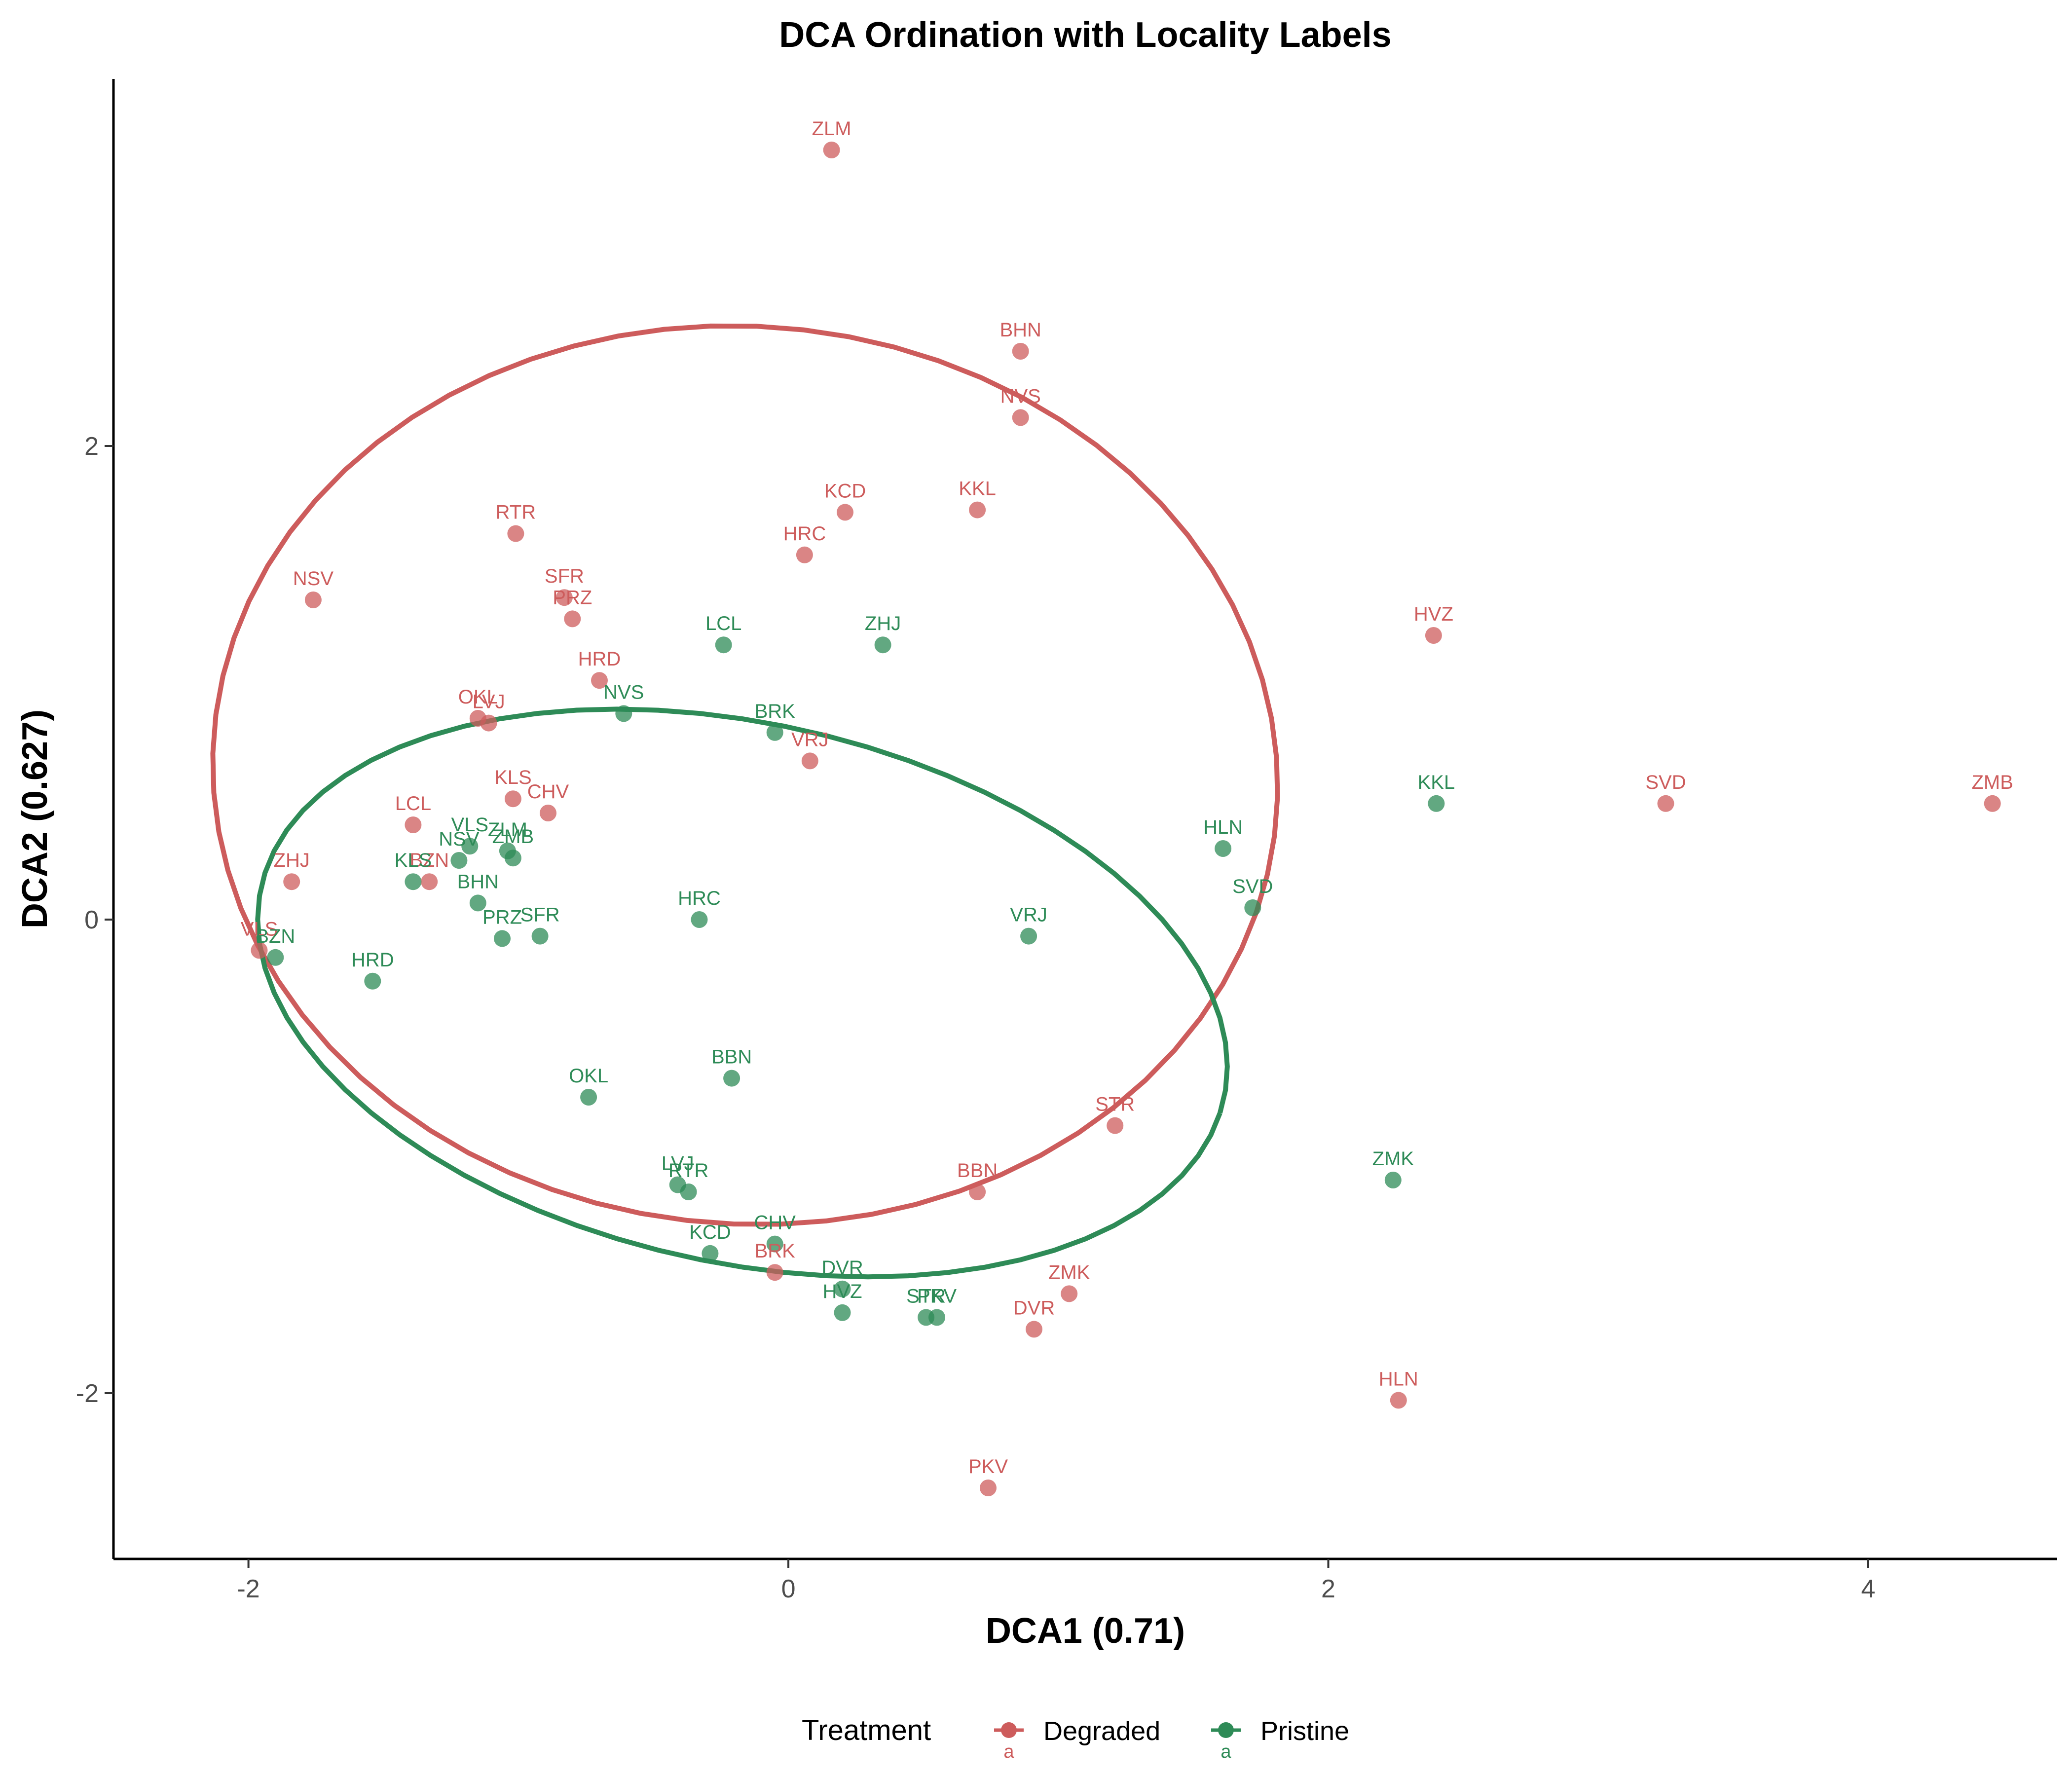 The image size is (2072, 1776). I want to click on point-label-degraded-prz: PRZ, so click(573, 598).